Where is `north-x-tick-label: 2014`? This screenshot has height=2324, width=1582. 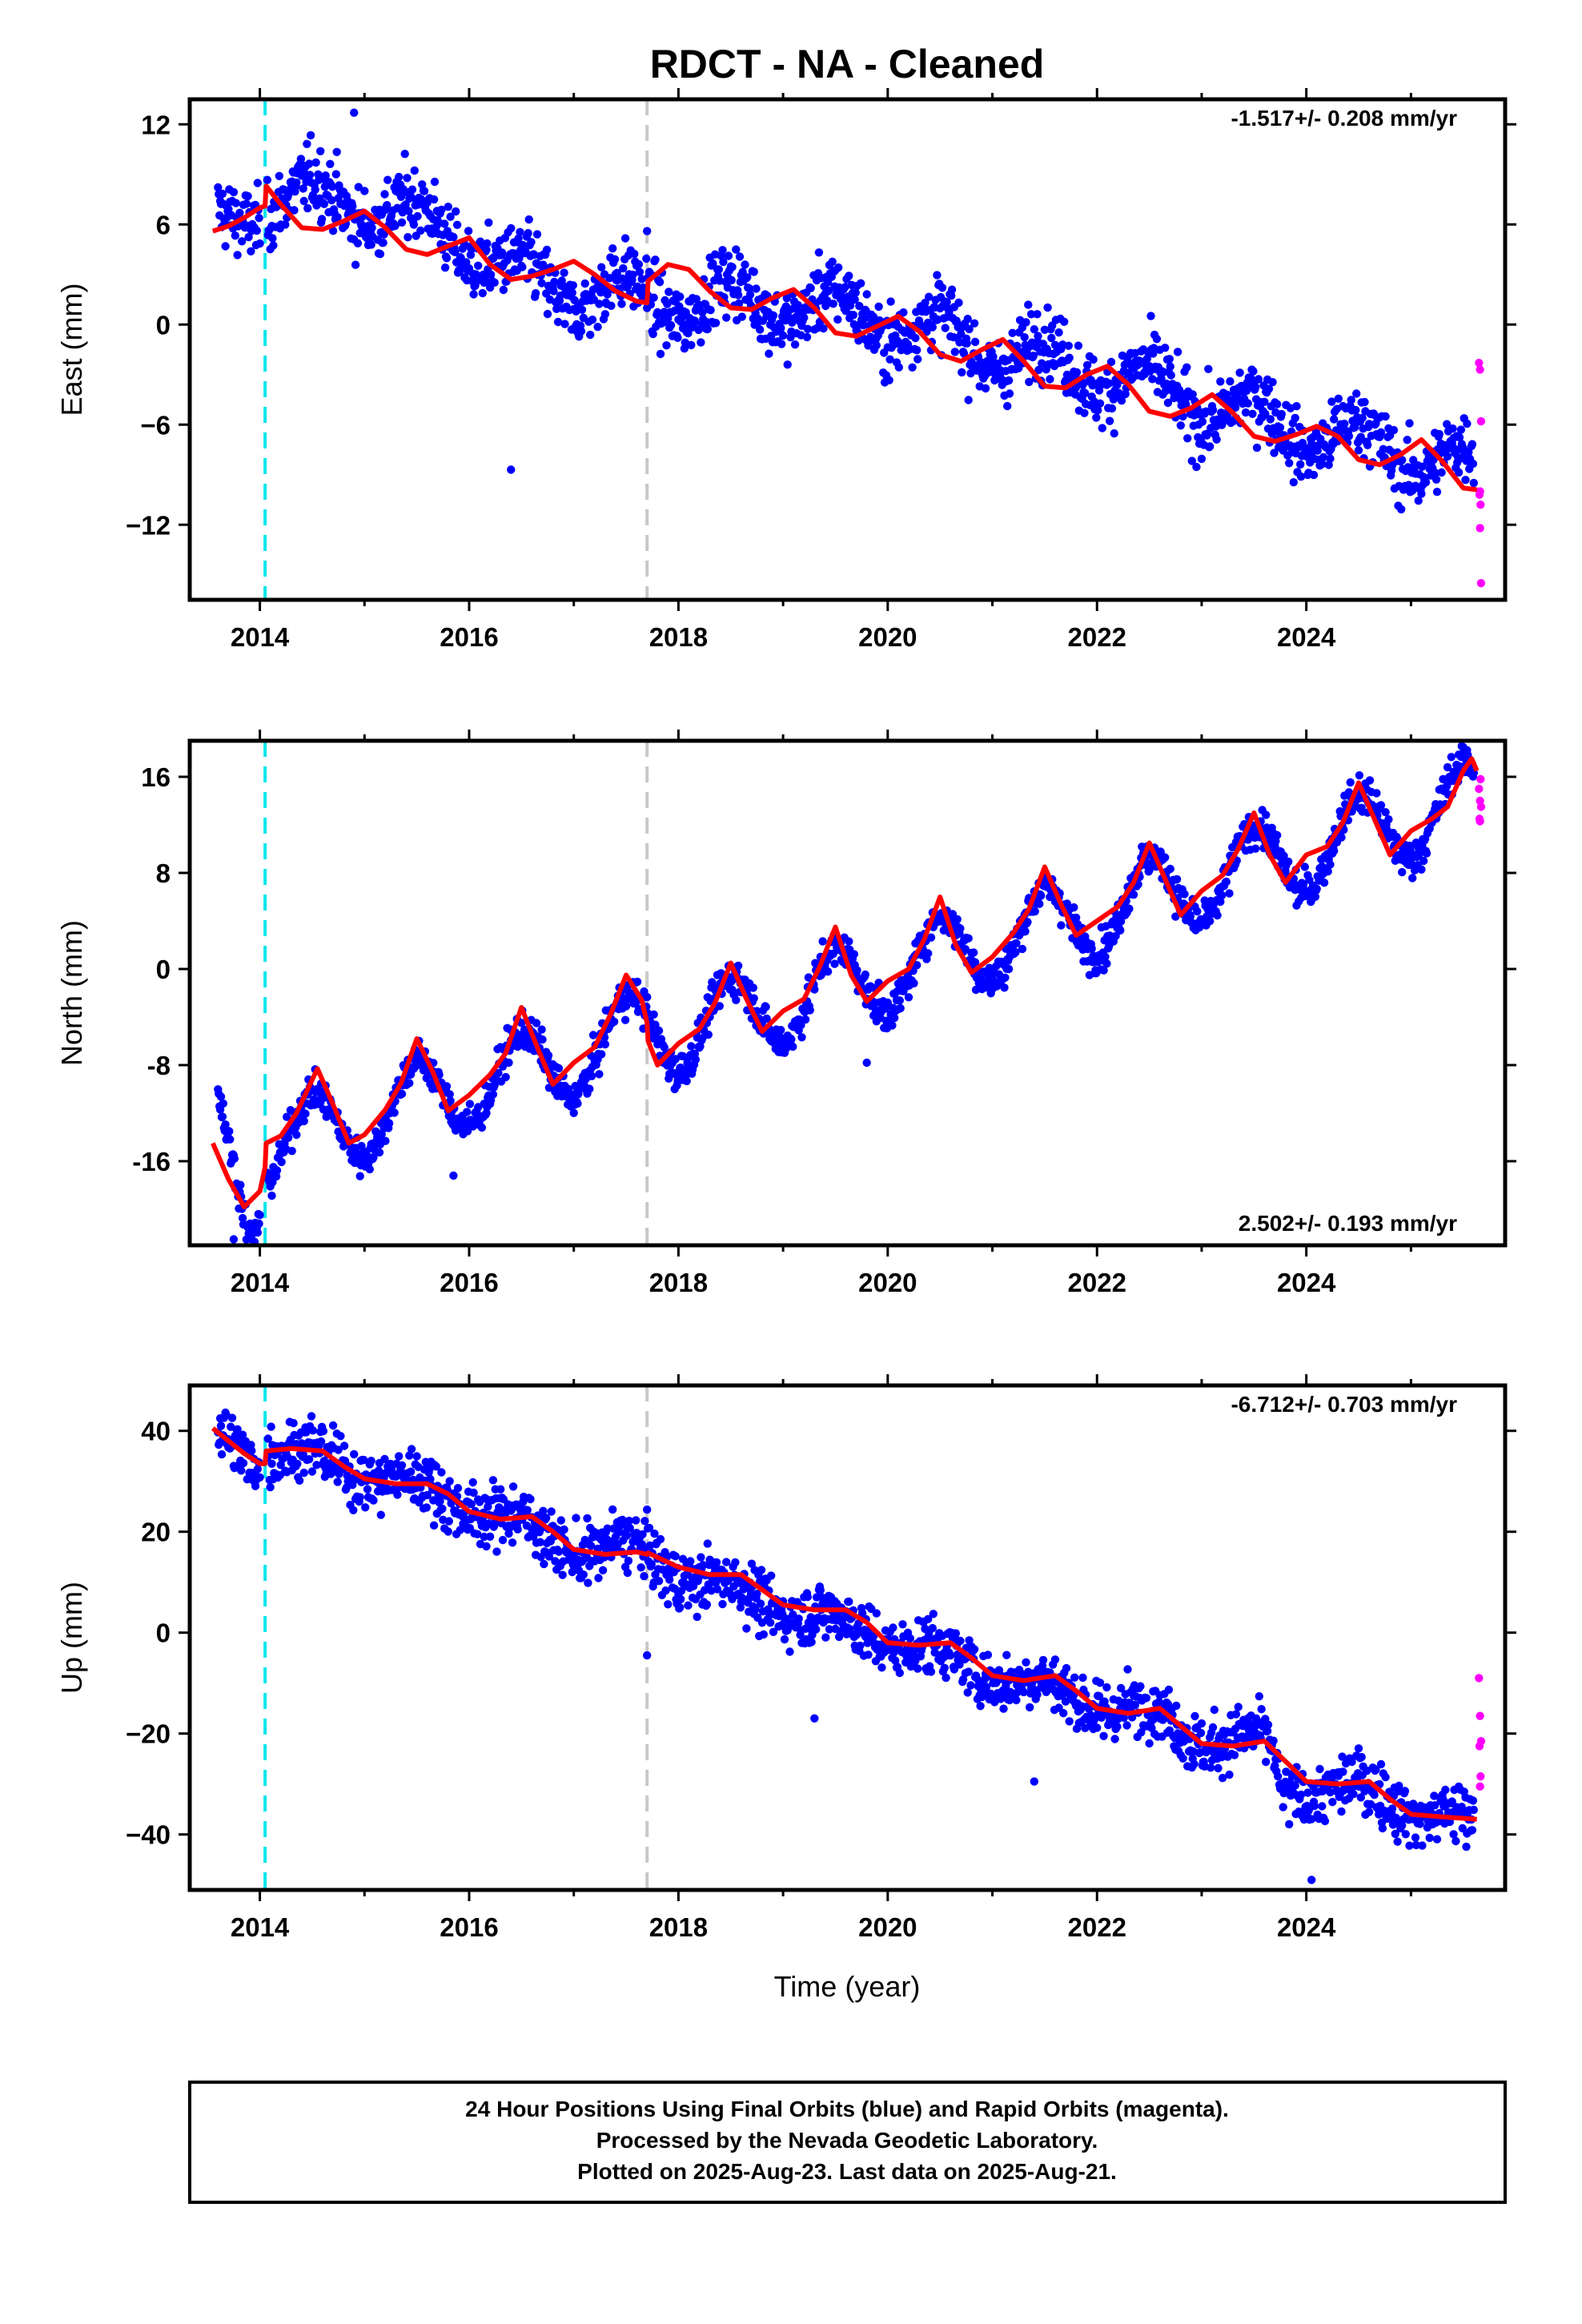
north-x-tick-label: 2014 is located at coordinates (261, 1282).